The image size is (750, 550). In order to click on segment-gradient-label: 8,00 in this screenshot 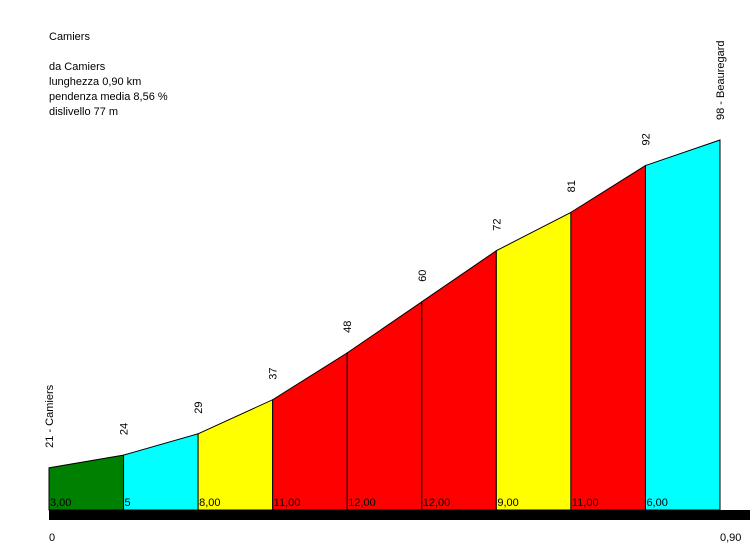, I will do `click(209, 503)`.